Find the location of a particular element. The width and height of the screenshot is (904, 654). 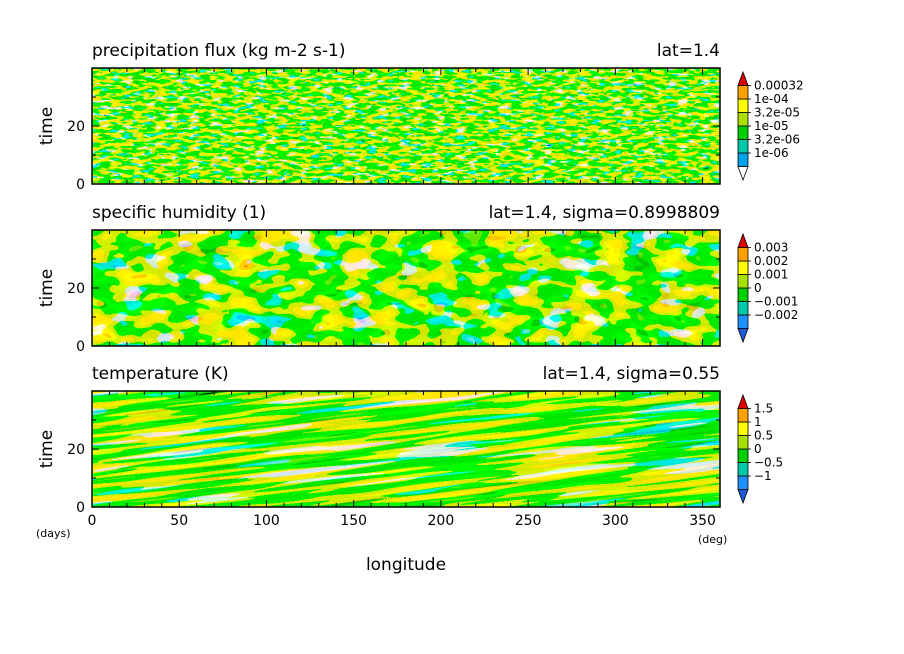

x-tick-label: 300 is located at coordinates (615, 521).